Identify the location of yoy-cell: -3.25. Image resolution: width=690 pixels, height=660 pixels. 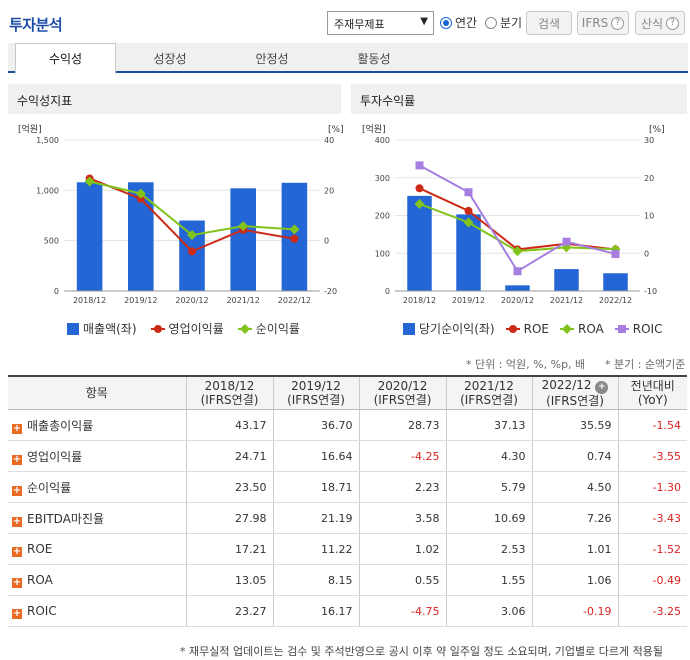
(652, 611).